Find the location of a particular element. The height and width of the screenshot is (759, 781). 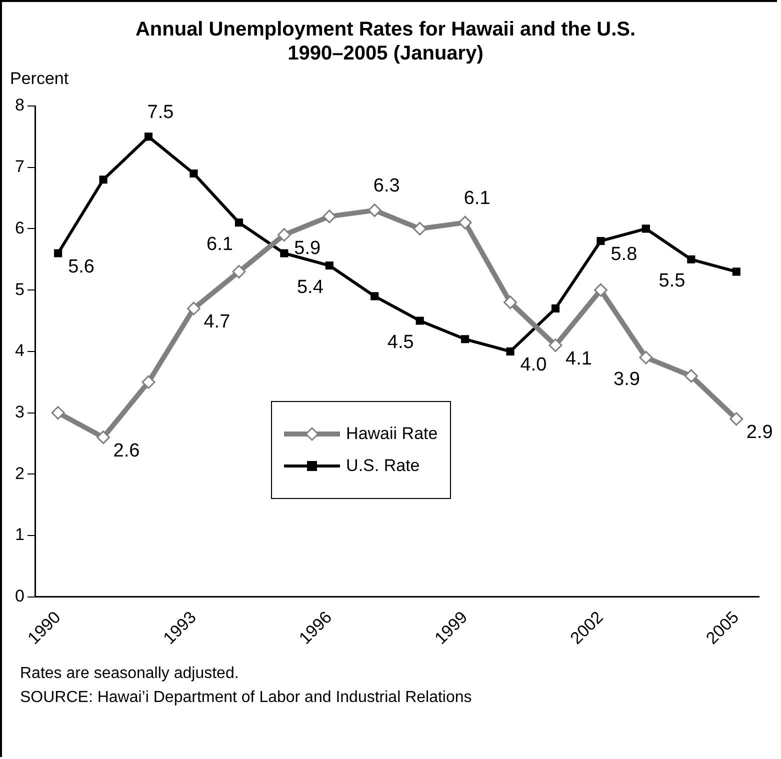

source-note: SOURCE: Hawai’i Department of Labor and Industrial Relations is located at coordinates (246, 698).